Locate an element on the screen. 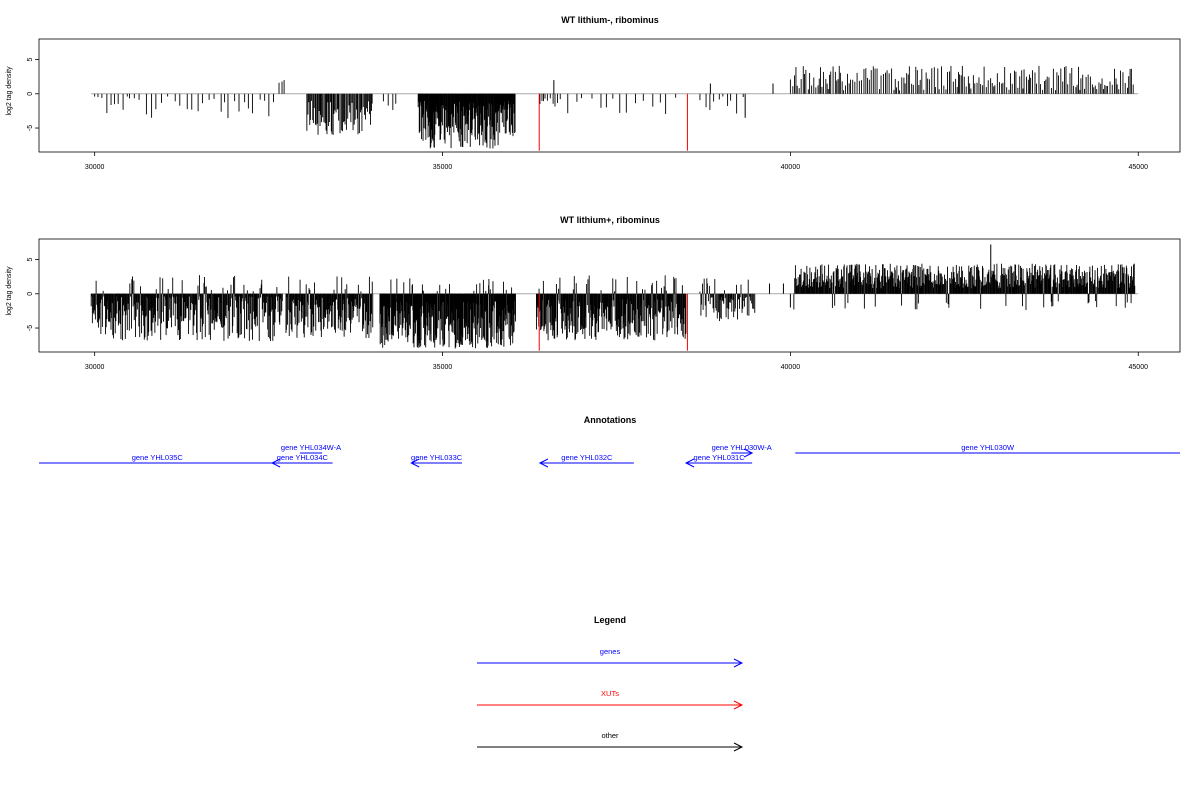 The width and height of the screenshot is (1200, 800). legend-title: Legend is located at coordinates (610, 620).